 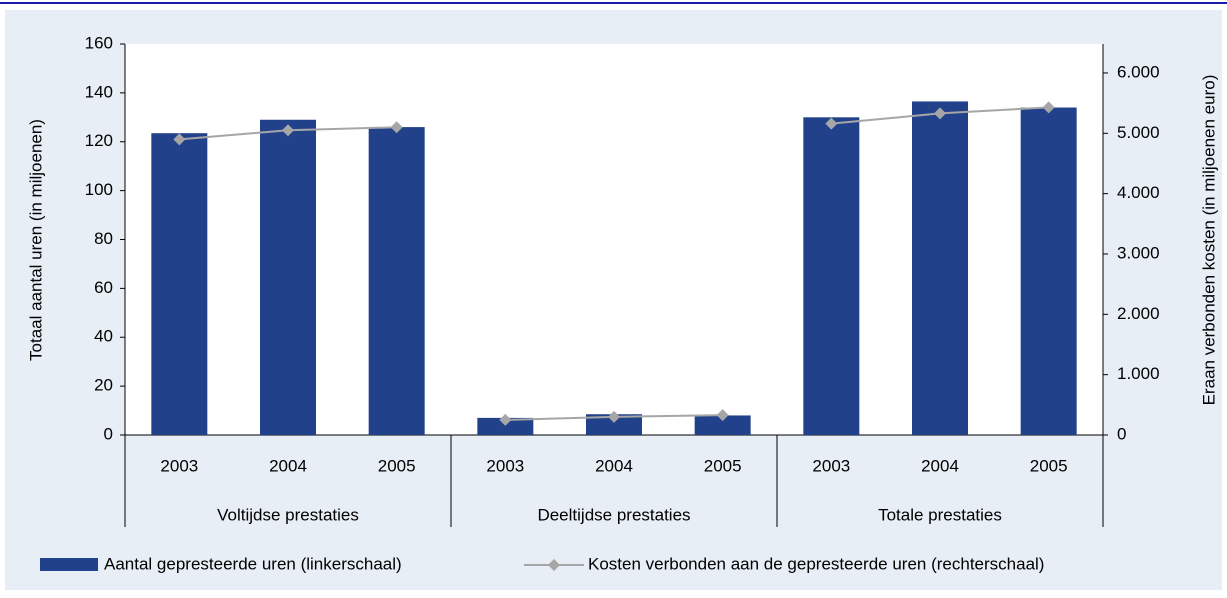 What do you see at coordinates (253, 563) in the screenshot?
I see `legend-label: Aantal gepresteerde uren (linkerschaal)` at bounding box center [253, 563].